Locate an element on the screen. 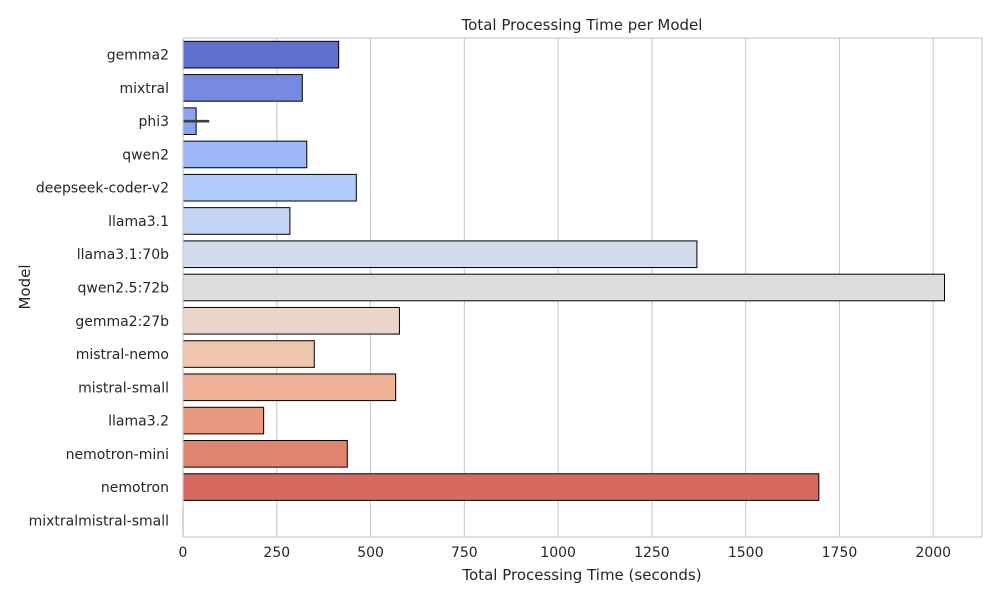 The width and height of the screenshot is (1000, 604). x-tick-label: 1750 is located at coordinates (840, 553).